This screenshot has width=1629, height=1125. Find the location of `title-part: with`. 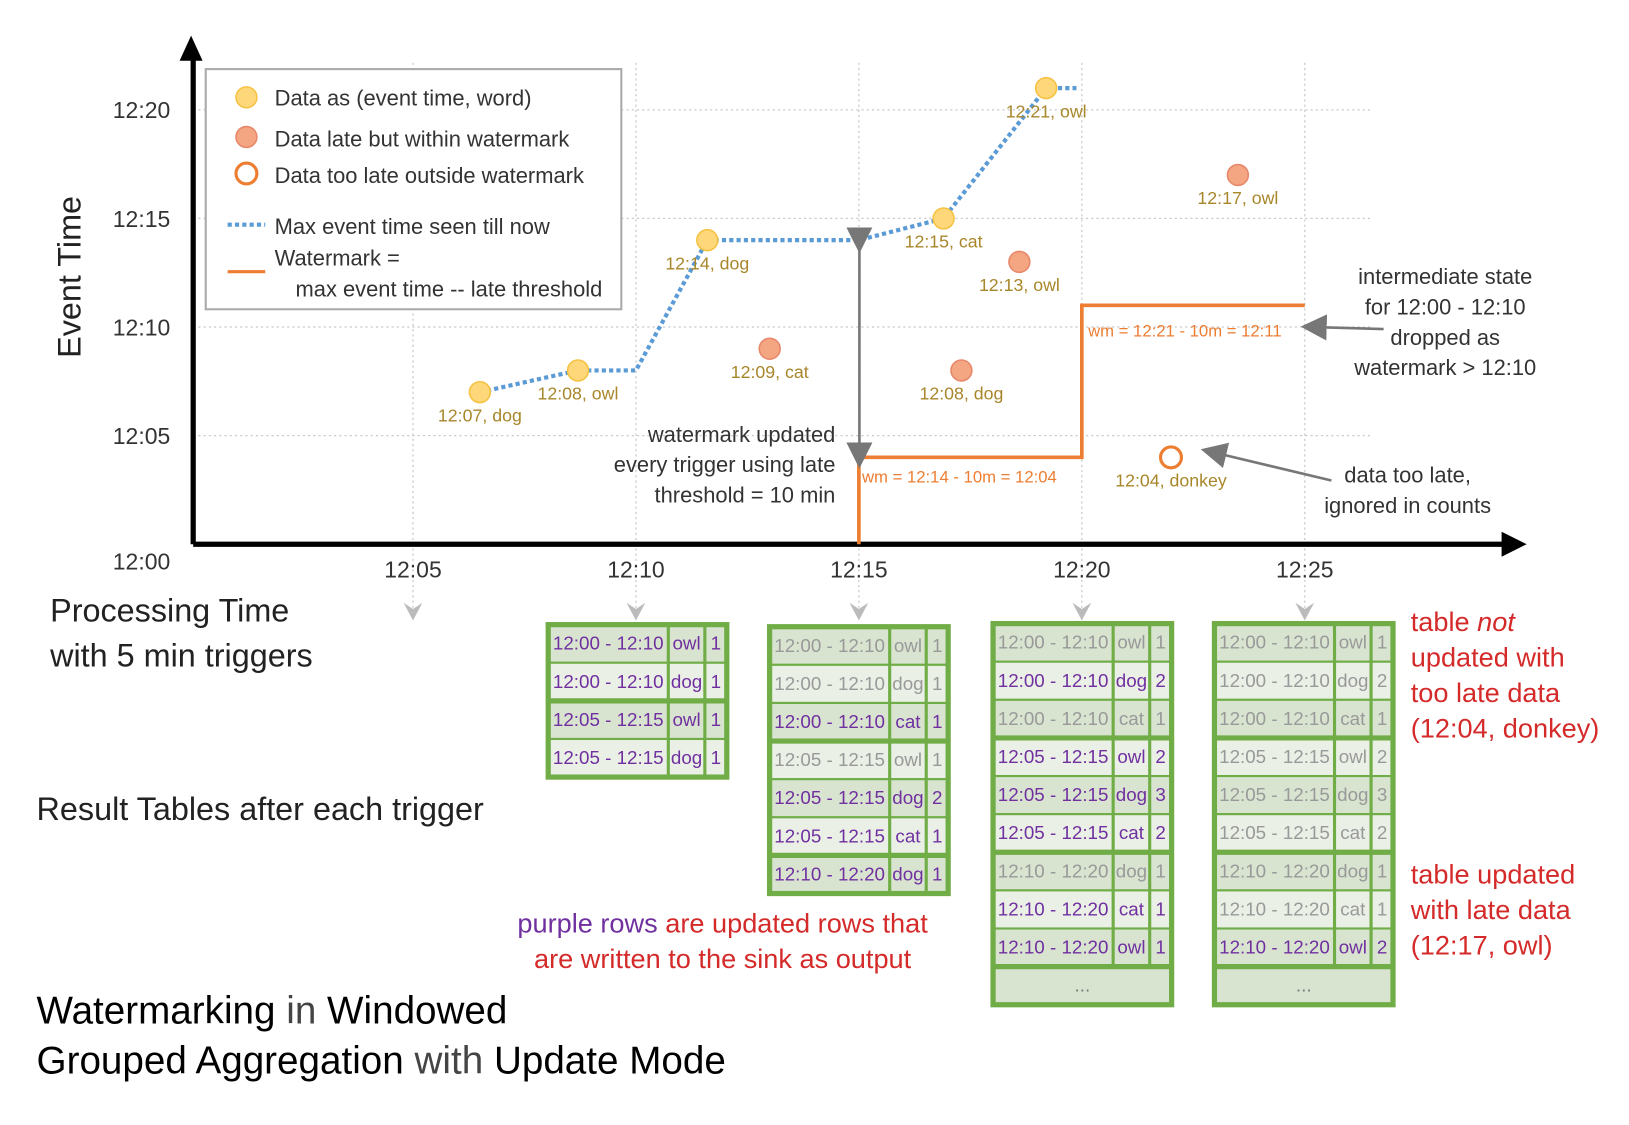

title-part: with is located at coordinates (449, 1061).